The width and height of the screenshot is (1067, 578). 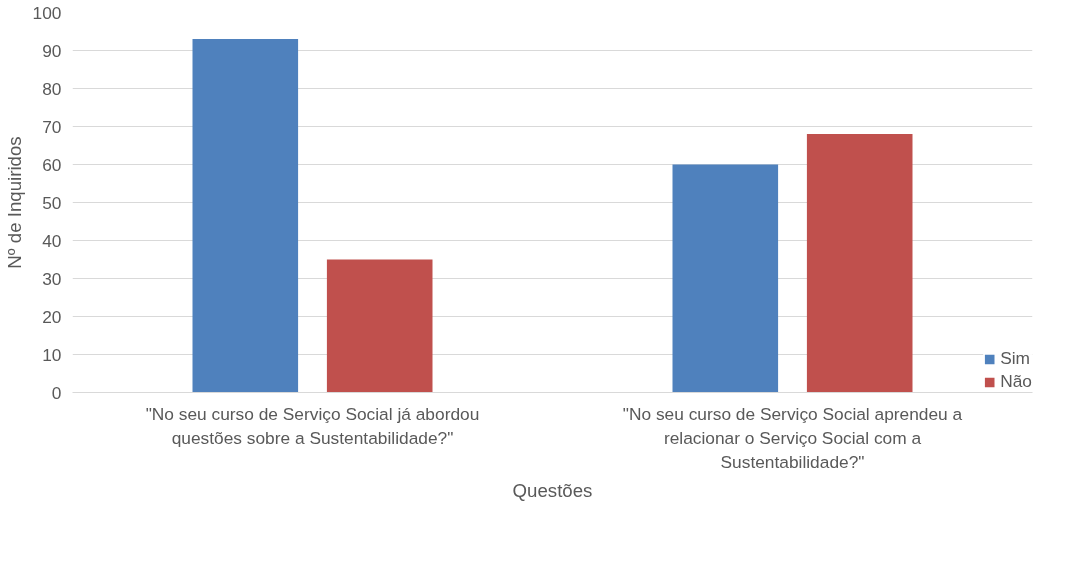 What do you see at coordinates (52, 278) in the screenshot?
I see `y-tick-label: 30` at bounding box center [52, 278].